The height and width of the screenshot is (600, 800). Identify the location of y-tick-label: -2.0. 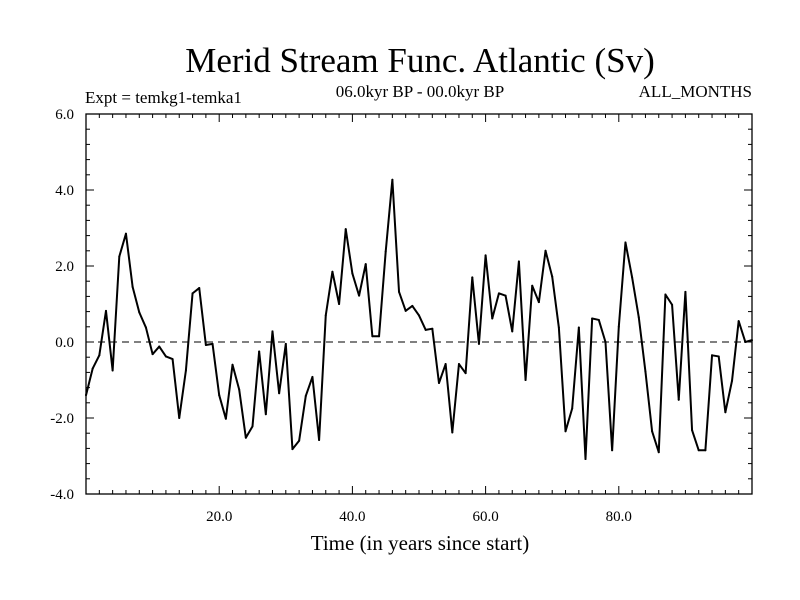
(62, 419).